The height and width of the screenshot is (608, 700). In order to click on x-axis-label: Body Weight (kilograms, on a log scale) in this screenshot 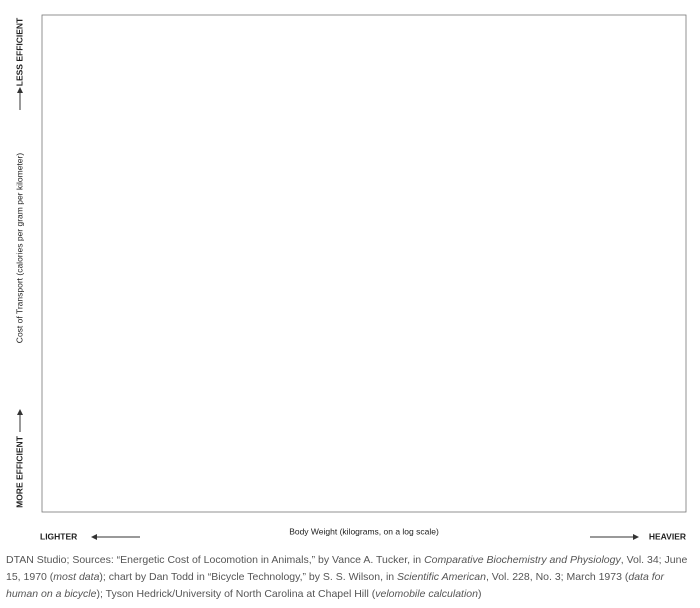, I will do `click(364, 531)`.